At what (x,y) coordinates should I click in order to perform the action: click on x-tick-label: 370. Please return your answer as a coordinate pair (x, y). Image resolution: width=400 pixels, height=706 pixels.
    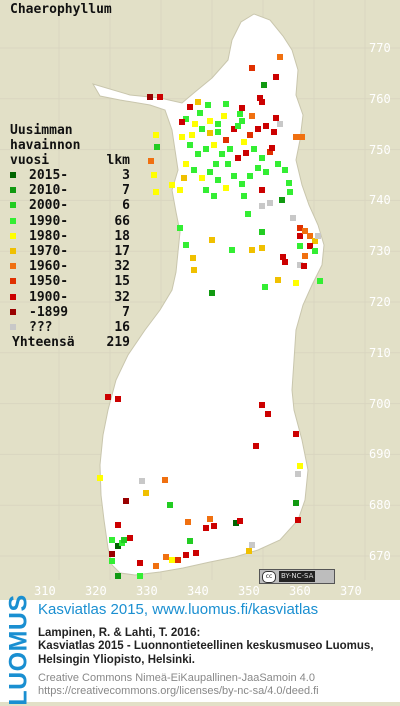
    Looking at the image, I should click on (351, 591).